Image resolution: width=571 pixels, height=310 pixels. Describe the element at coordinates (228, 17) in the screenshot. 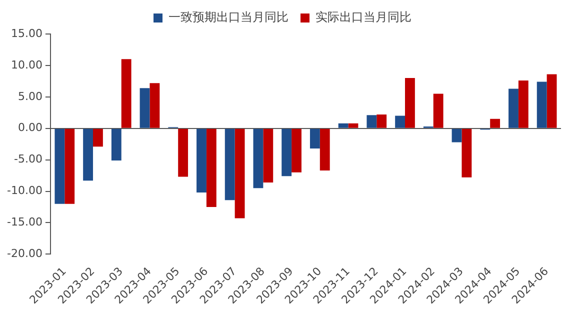

I see `legend-label: 一致预期出口当月同比` at that location.